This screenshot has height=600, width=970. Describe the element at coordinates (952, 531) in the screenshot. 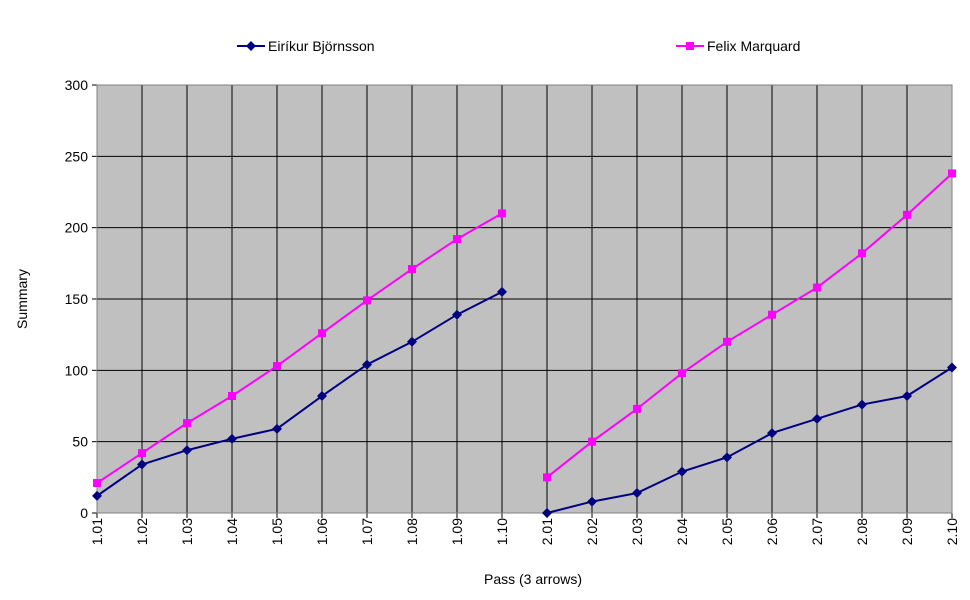

I see `x-tick-label: 2.10` at that location.